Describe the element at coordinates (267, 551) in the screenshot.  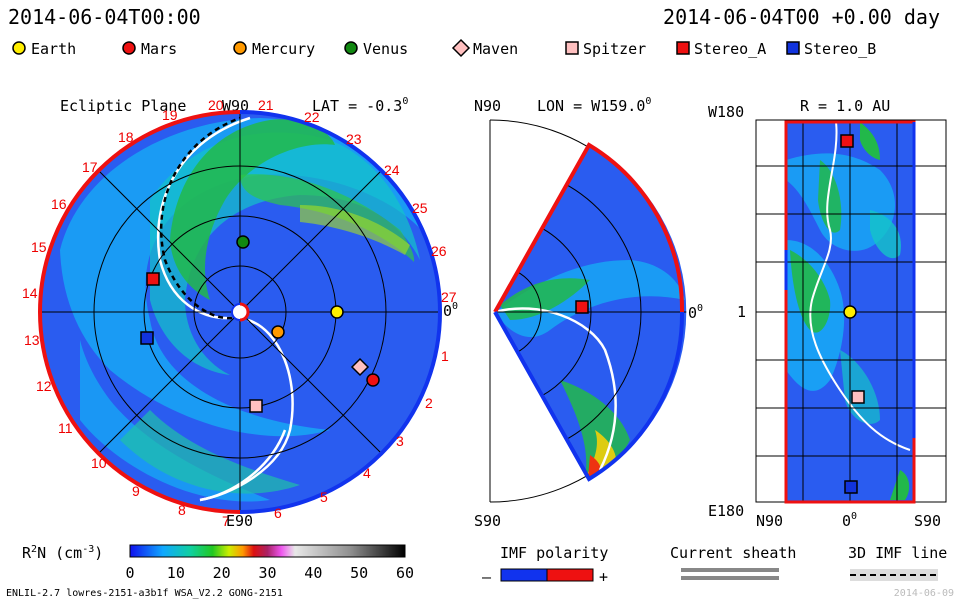
I see `colorbar-gradient` at that location.